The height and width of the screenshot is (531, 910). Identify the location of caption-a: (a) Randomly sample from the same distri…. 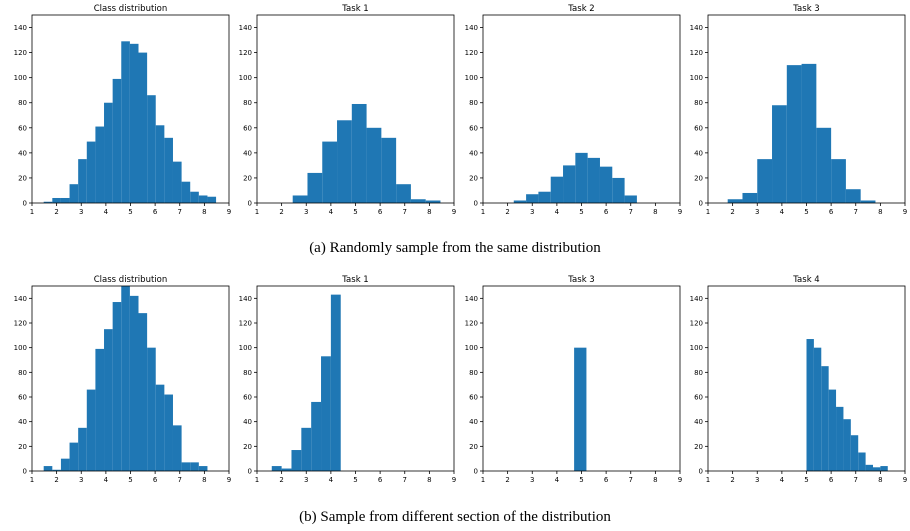
(455, 248).